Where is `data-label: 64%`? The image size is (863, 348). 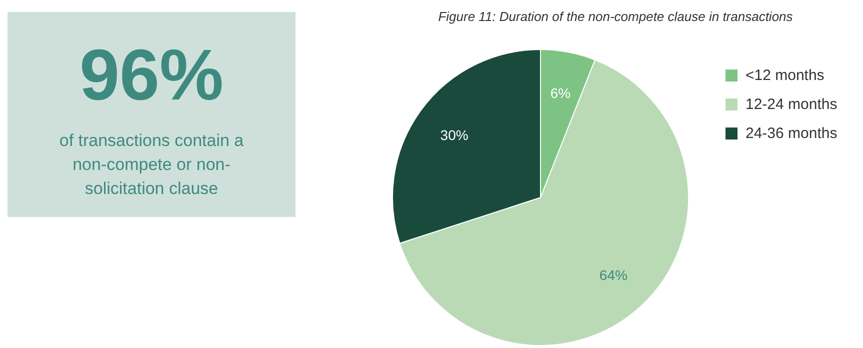
data-label: 64% is located at coordinates (613, 275).